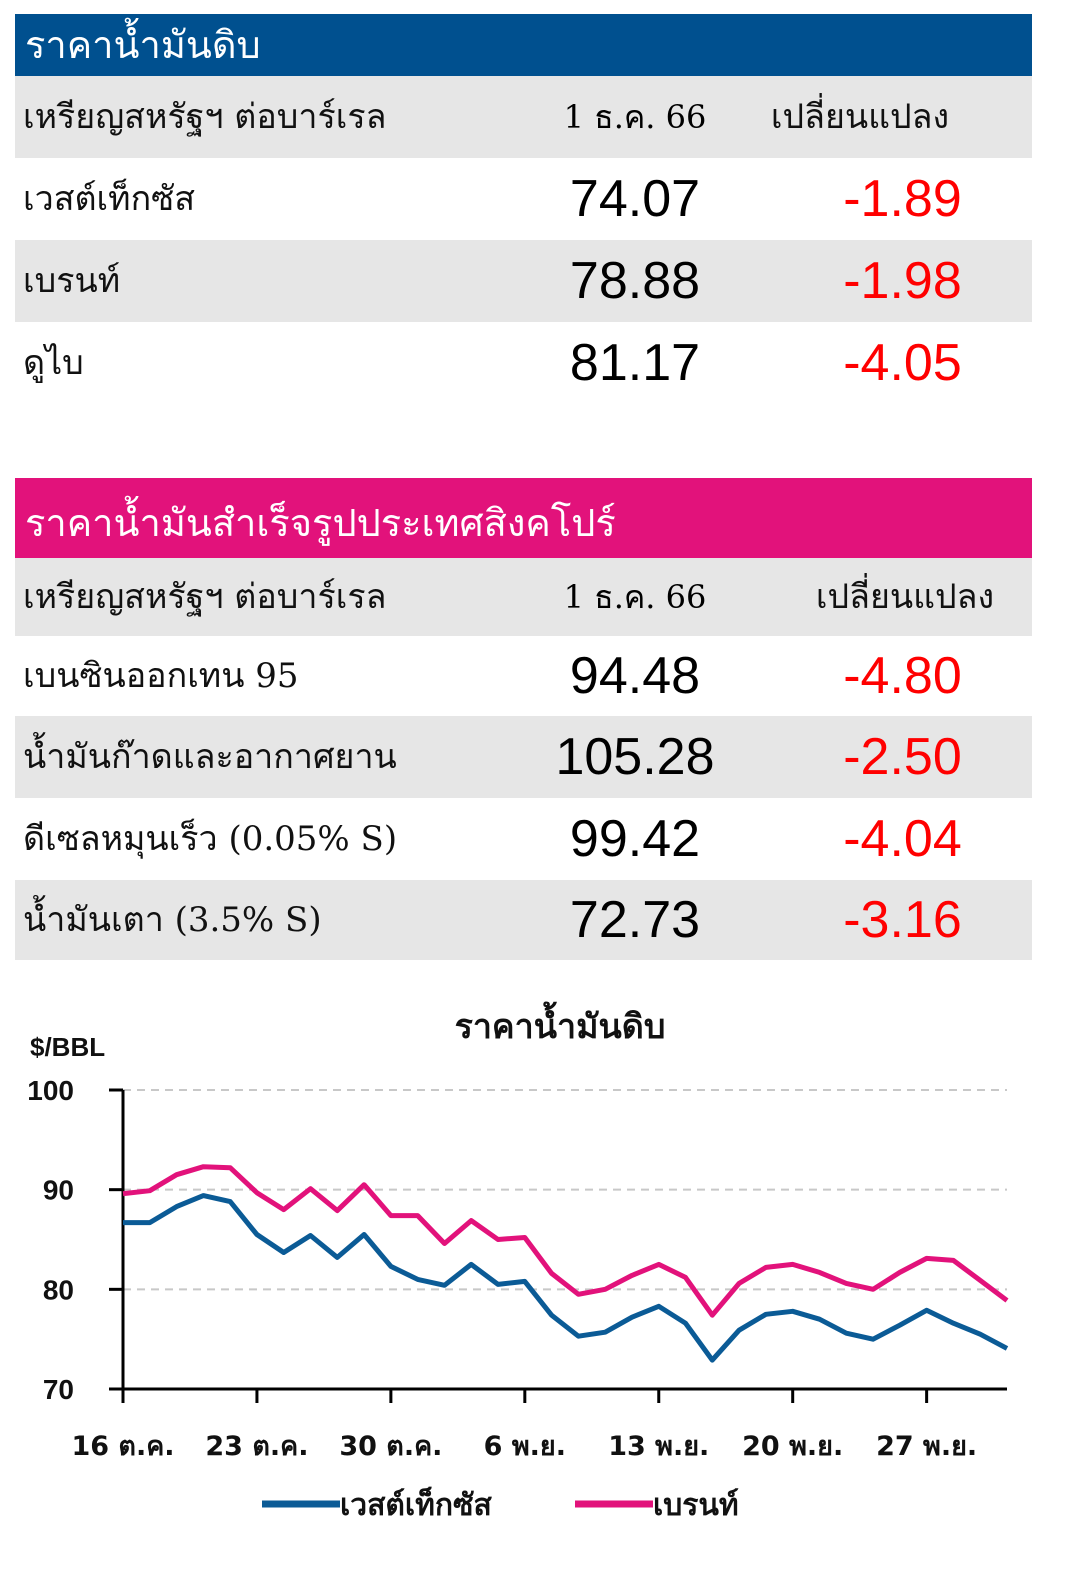 The width and height of the screenshot is (1074, 1594). What do you see at coordinates (635, 920) in the screenshot?
I see `price-value: 72.73` at bounding box center [635, 920].